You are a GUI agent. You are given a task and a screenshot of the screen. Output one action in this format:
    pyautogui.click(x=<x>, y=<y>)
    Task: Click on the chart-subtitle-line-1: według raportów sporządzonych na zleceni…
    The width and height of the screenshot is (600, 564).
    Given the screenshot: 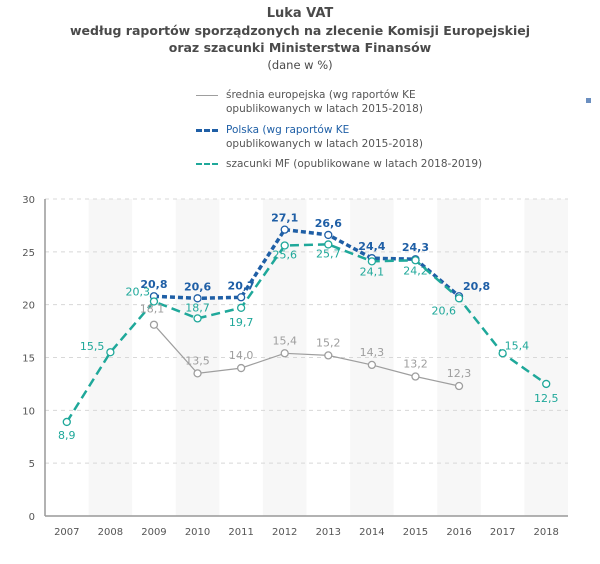 What is the action you would take?
    pyautogui.click(x=300, y=30)
    